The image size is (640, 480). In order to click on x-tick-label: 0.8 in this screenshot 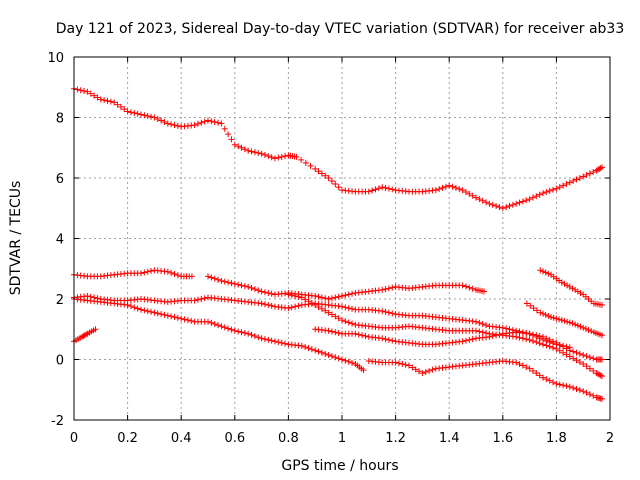, I will do `click(288, 438)`.